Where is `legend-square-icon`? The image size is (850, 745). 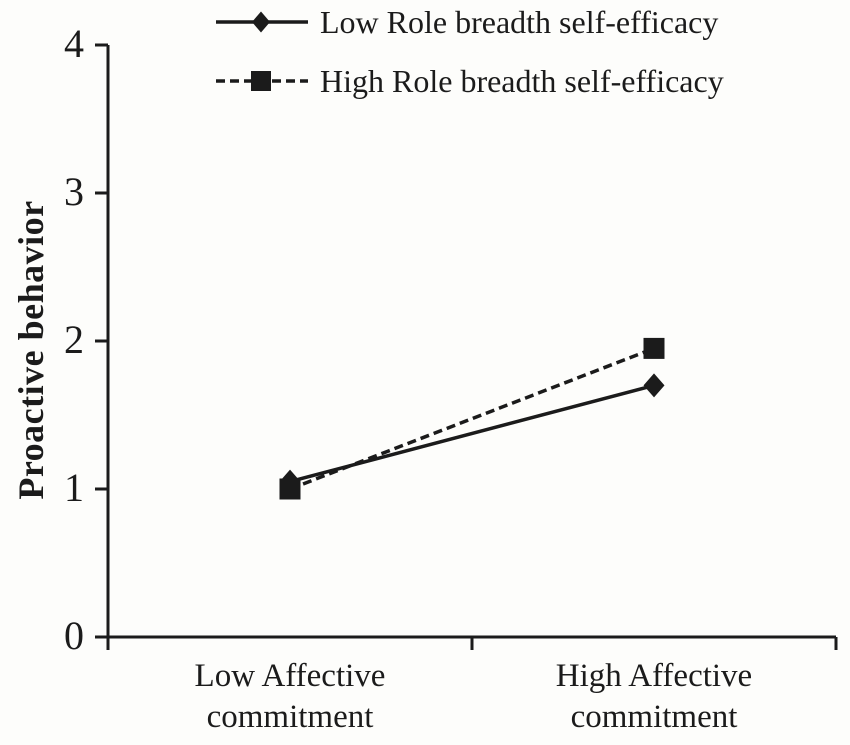 legend-square-icon is located at coordinates (261, 81).